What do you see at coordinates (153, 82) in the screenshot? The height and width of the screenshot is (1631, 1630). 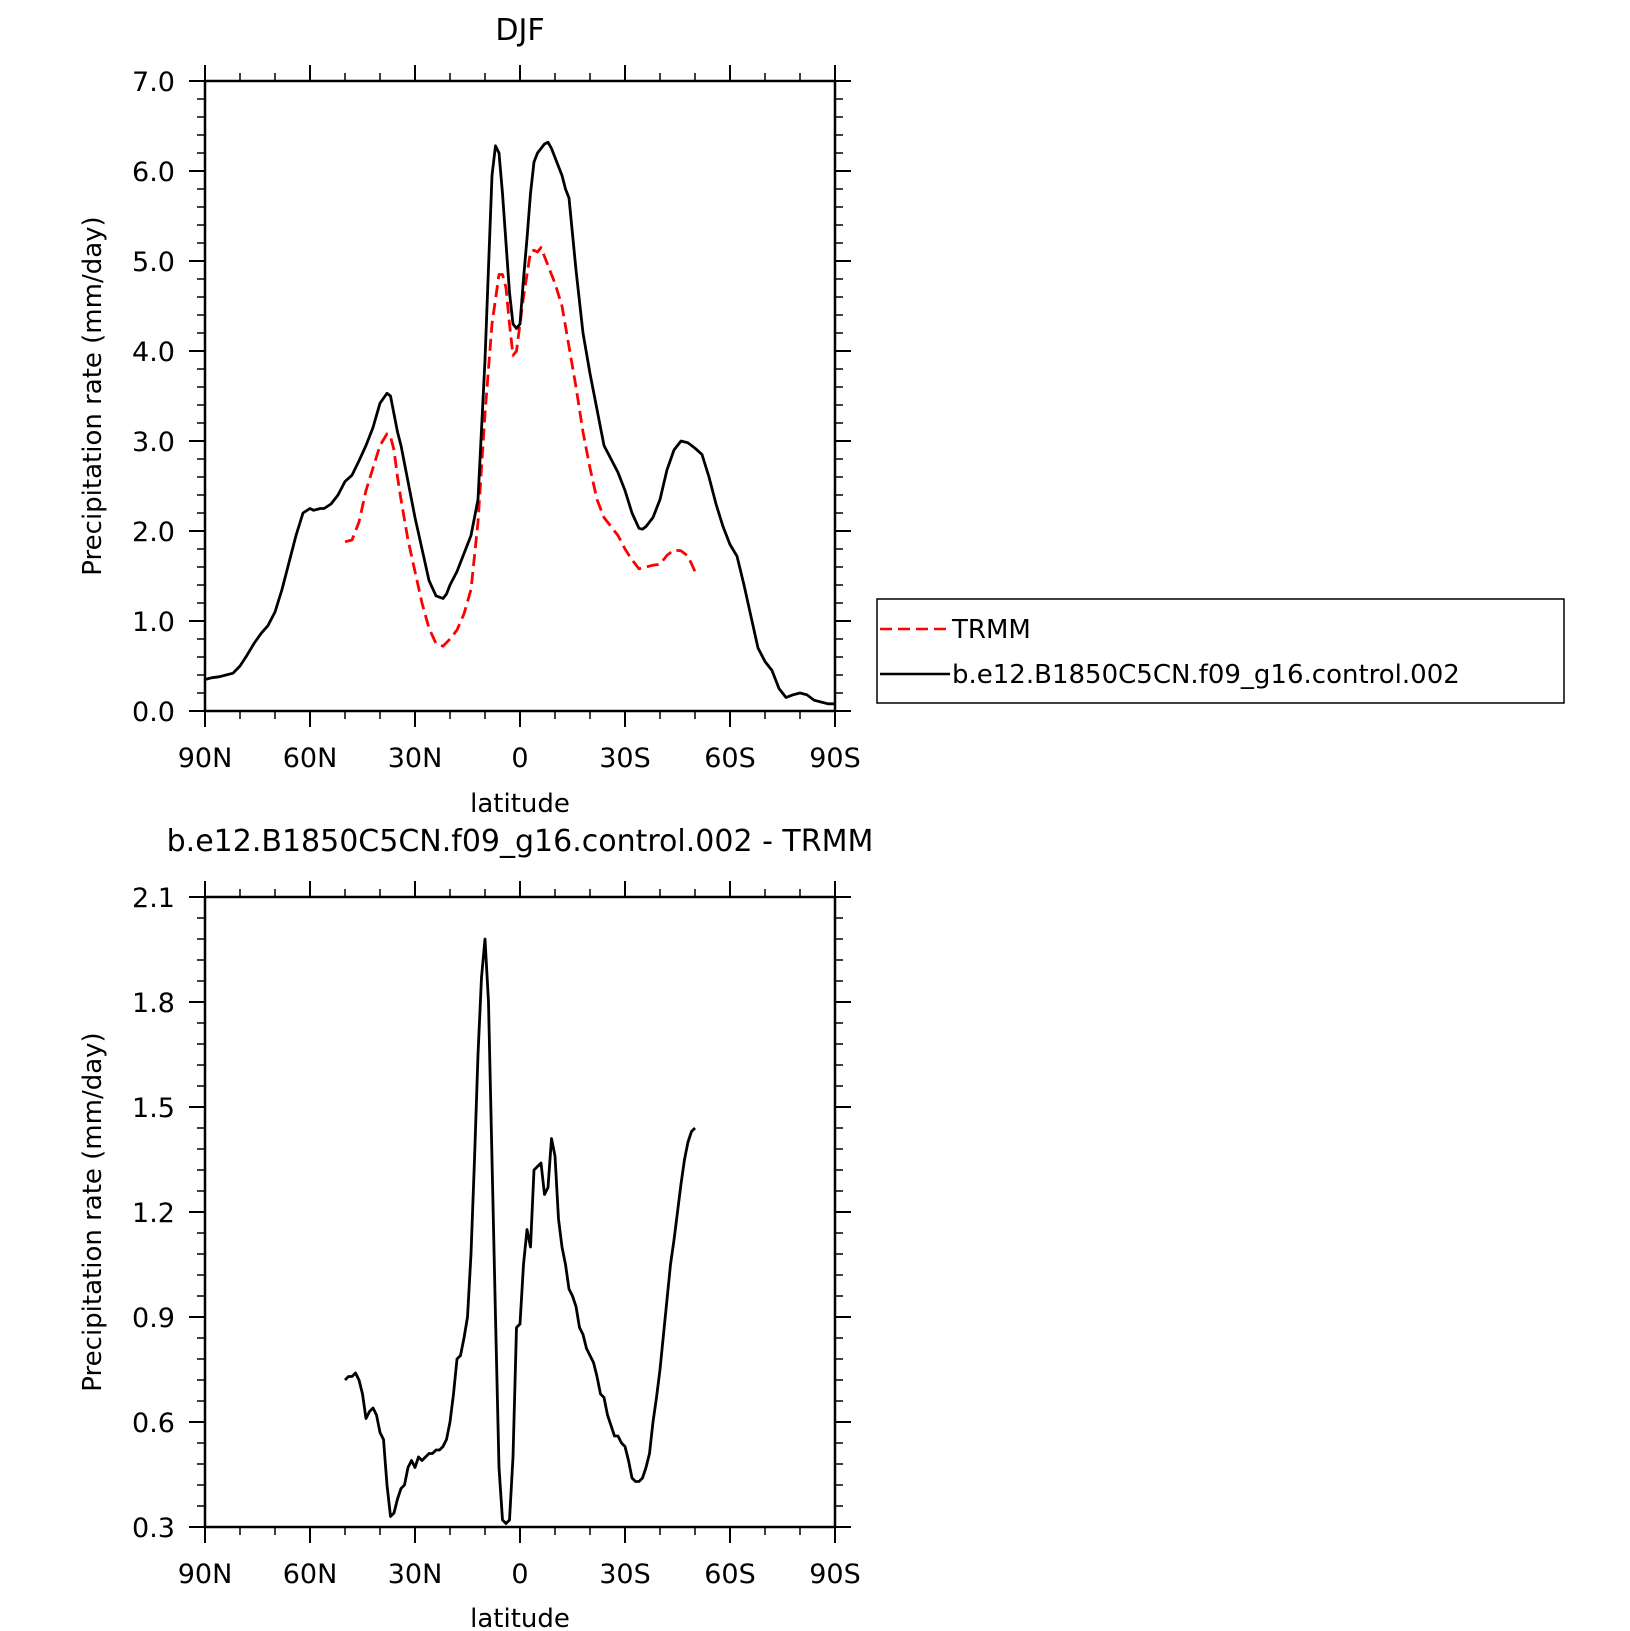 I see `y-tick-label: 7.0` at bounding box center [153, 82].